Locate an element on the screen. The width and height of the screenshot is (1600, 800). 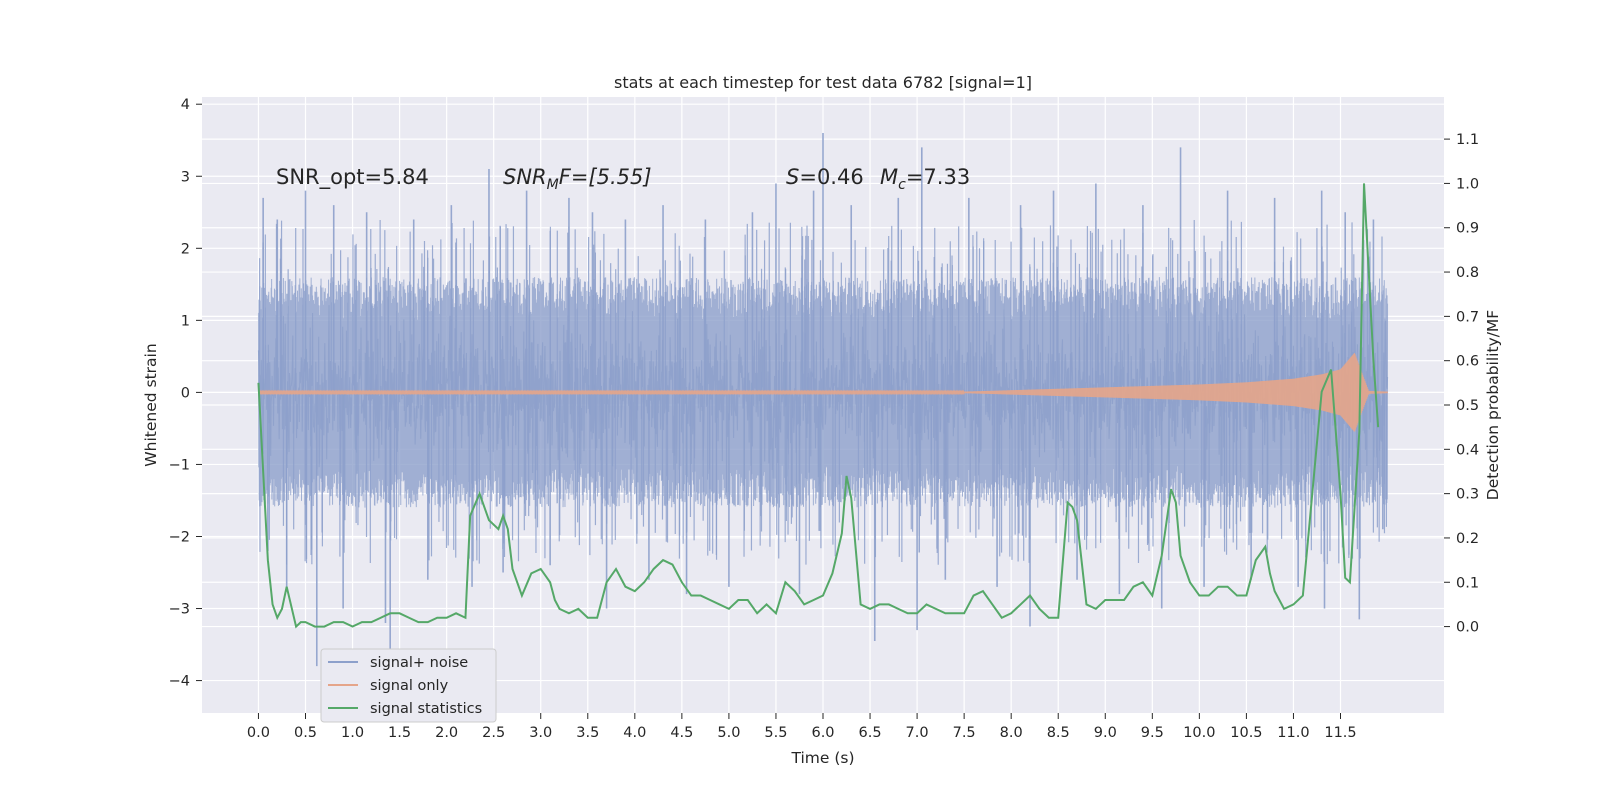
y-tick-label: 0 is located at coordinates (185, 393).